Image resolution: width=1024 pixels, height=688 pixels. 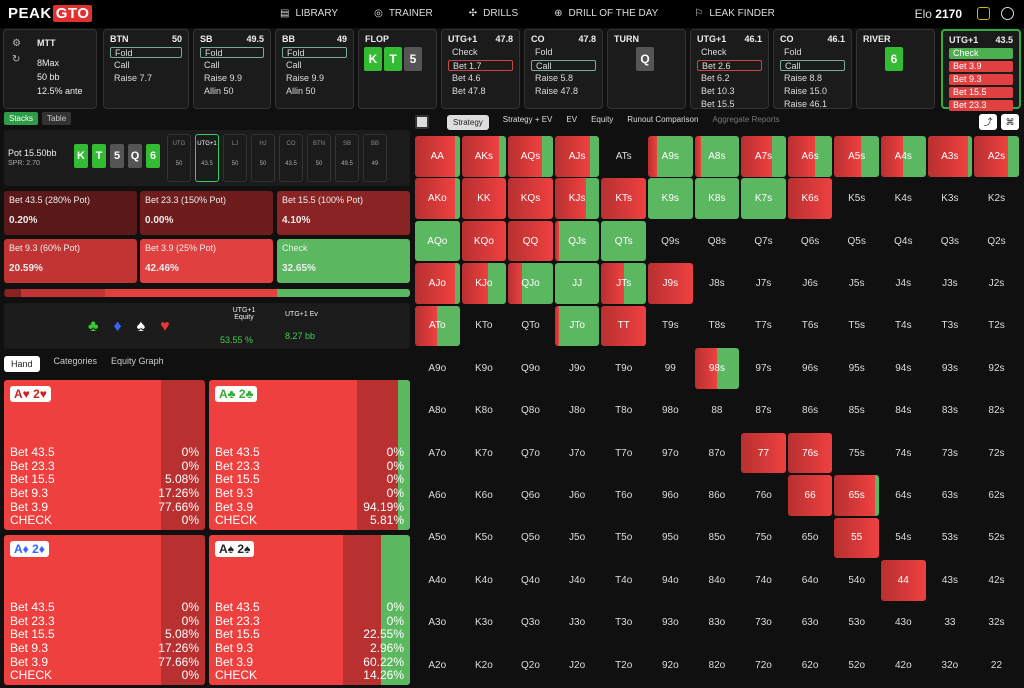 What do you see at coordinates (763, 580) in the screenshot?
I see `hand-cell: 74o` at bounding box center [763, 580].